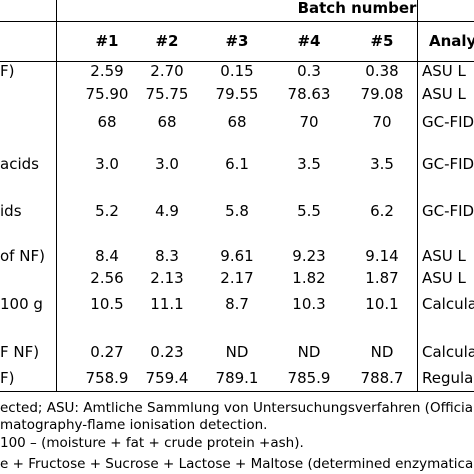 The width and height of the screenshot is (474, 474). What do you see at coordinates (382, 256) in the screenshot?
I see `value-batch-5: 9.14` at bounding box center [382, 256].